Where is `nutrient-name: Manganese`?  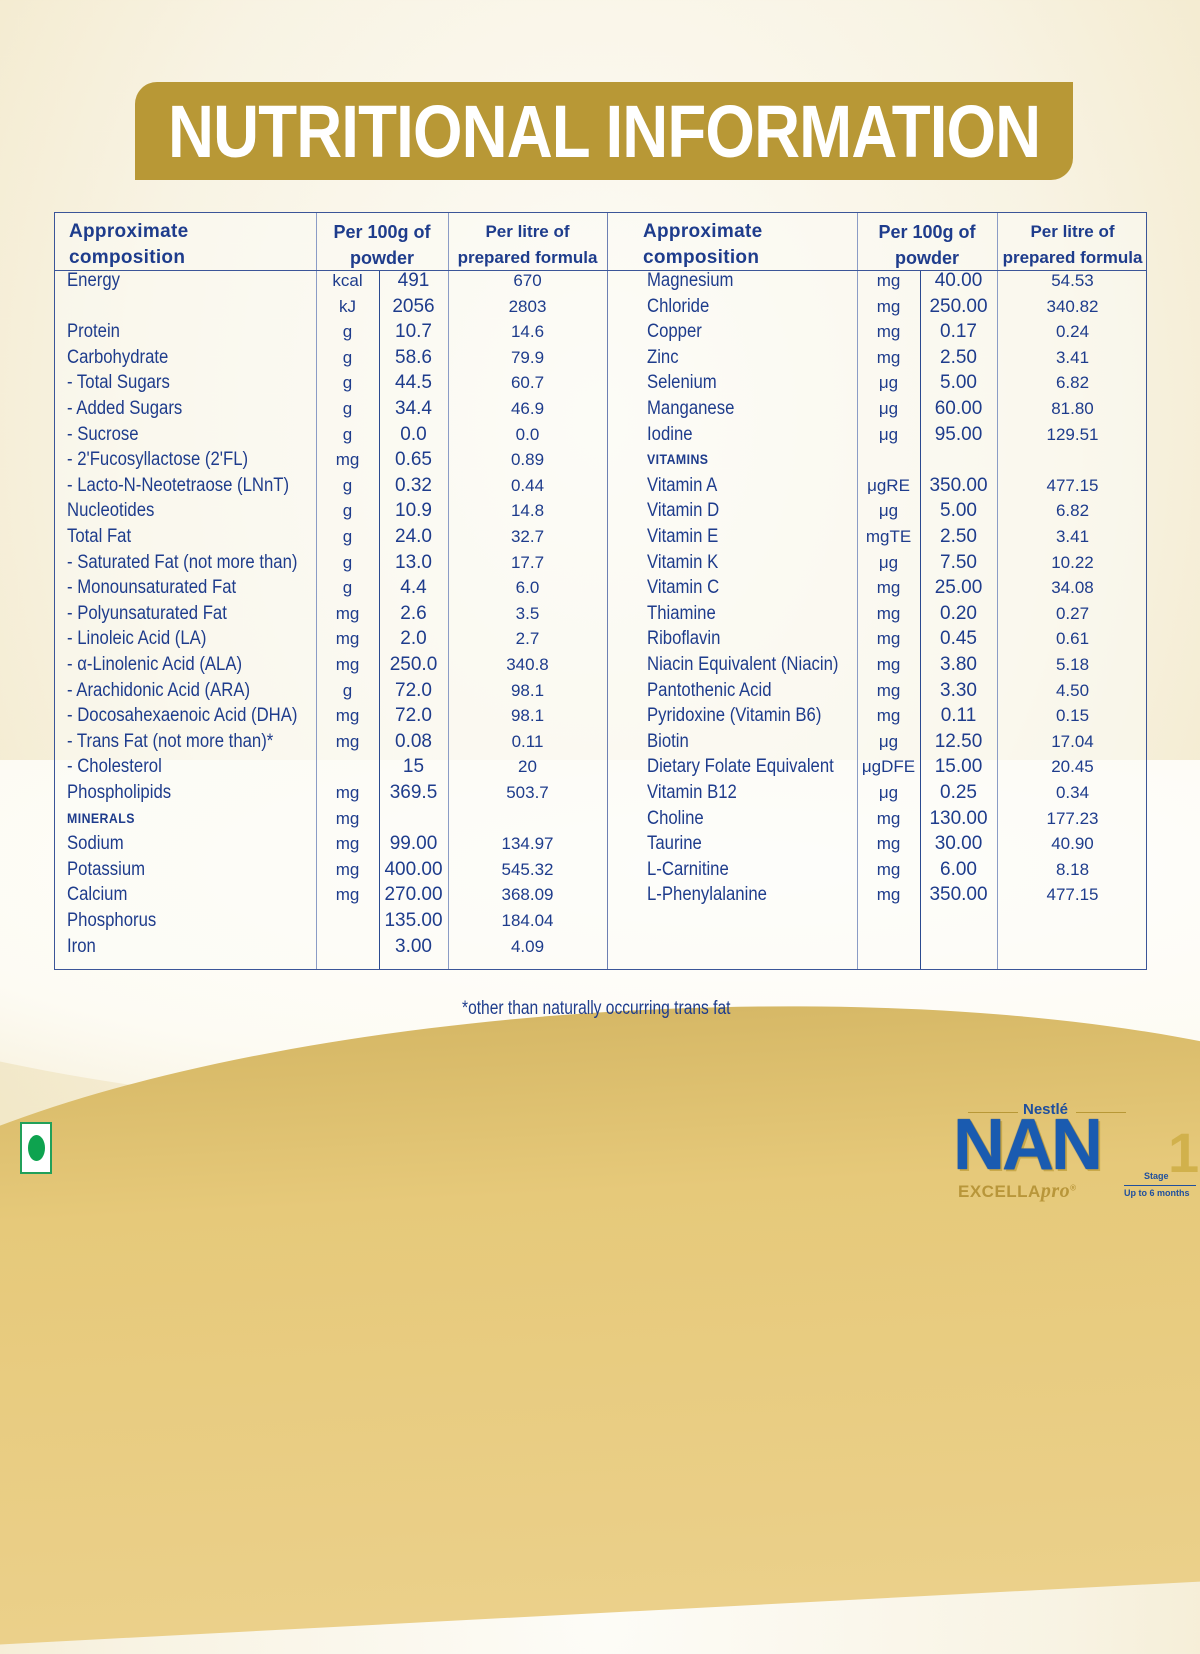
nutrient-name: Manganese is located at coordinates (691, 408).